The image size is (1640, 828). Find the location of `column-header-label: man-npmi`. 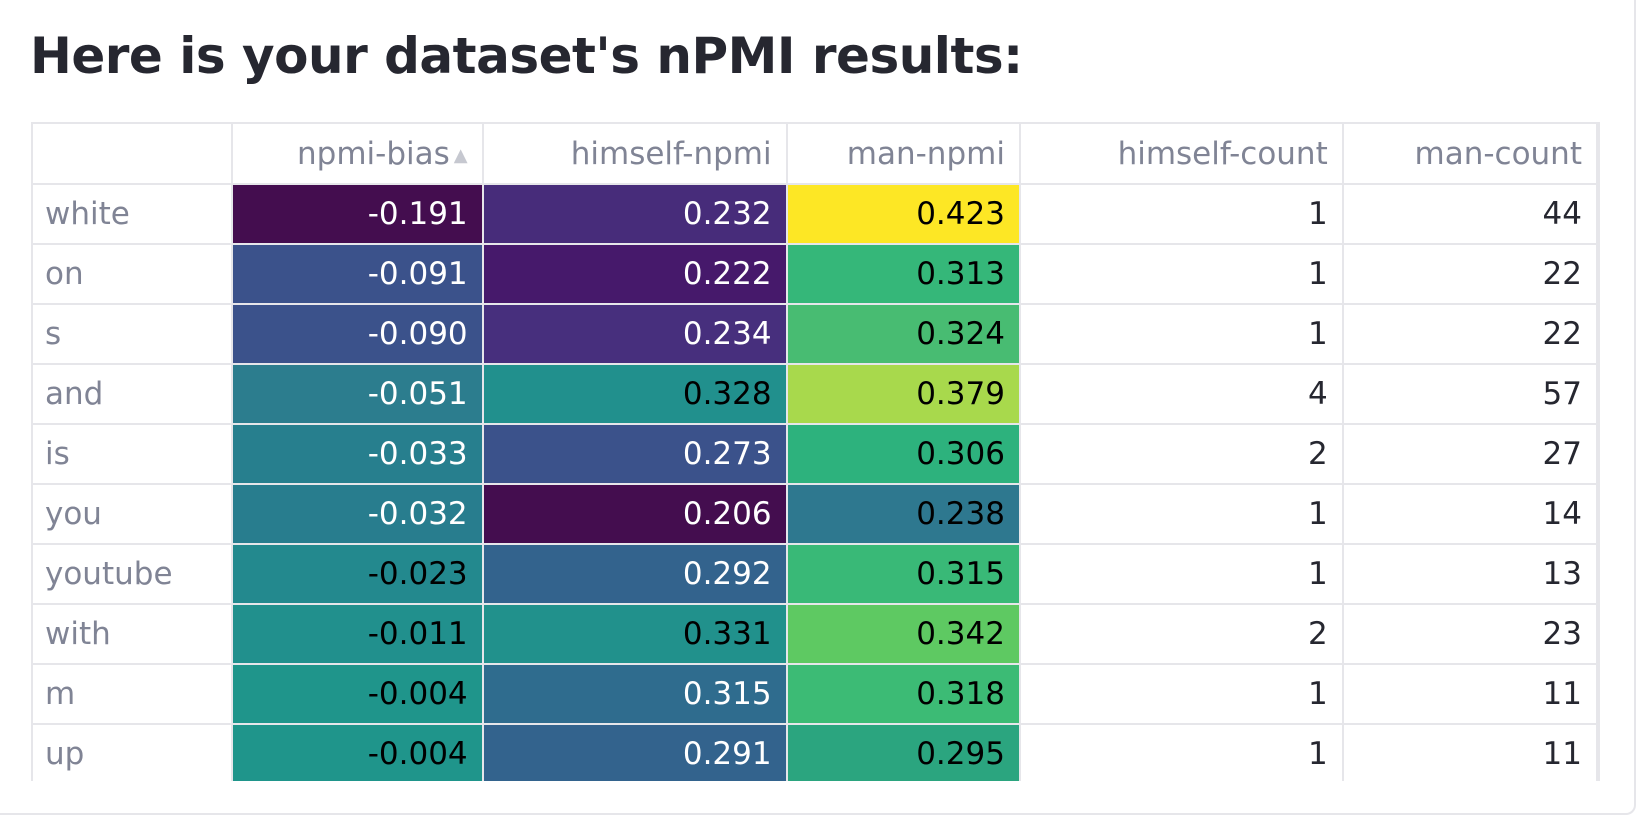

column-header-label: man-npmi is located at coordinates (925, 153).